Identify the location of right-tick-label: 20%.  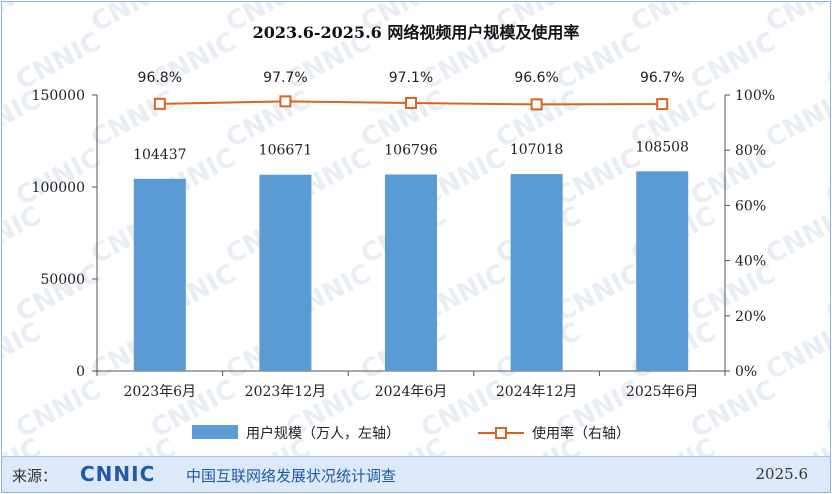
(750, 317).